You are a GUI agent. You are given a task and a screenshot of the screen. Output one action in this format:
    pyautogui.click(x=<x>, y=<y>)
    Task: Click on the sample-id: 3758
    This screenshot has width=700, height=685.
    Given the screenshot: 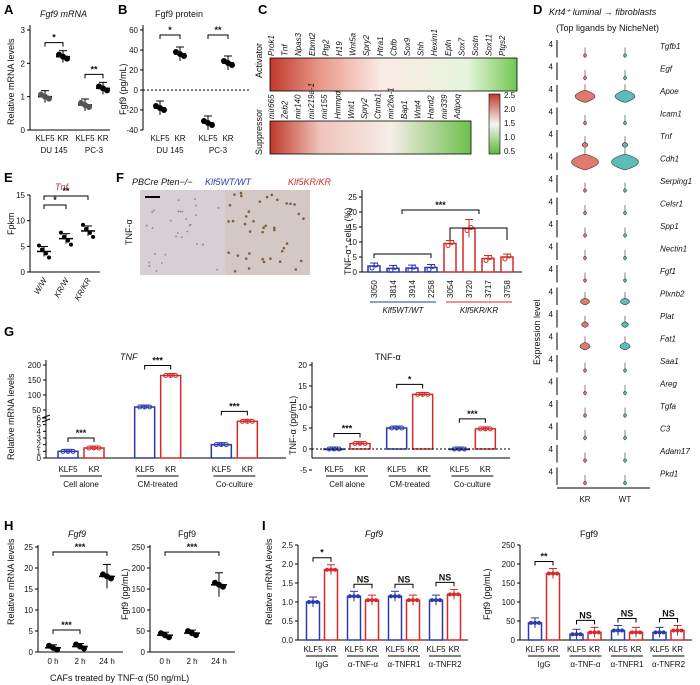 What is the action you would take?
    pyautogui.click(x=507, y=289)
    